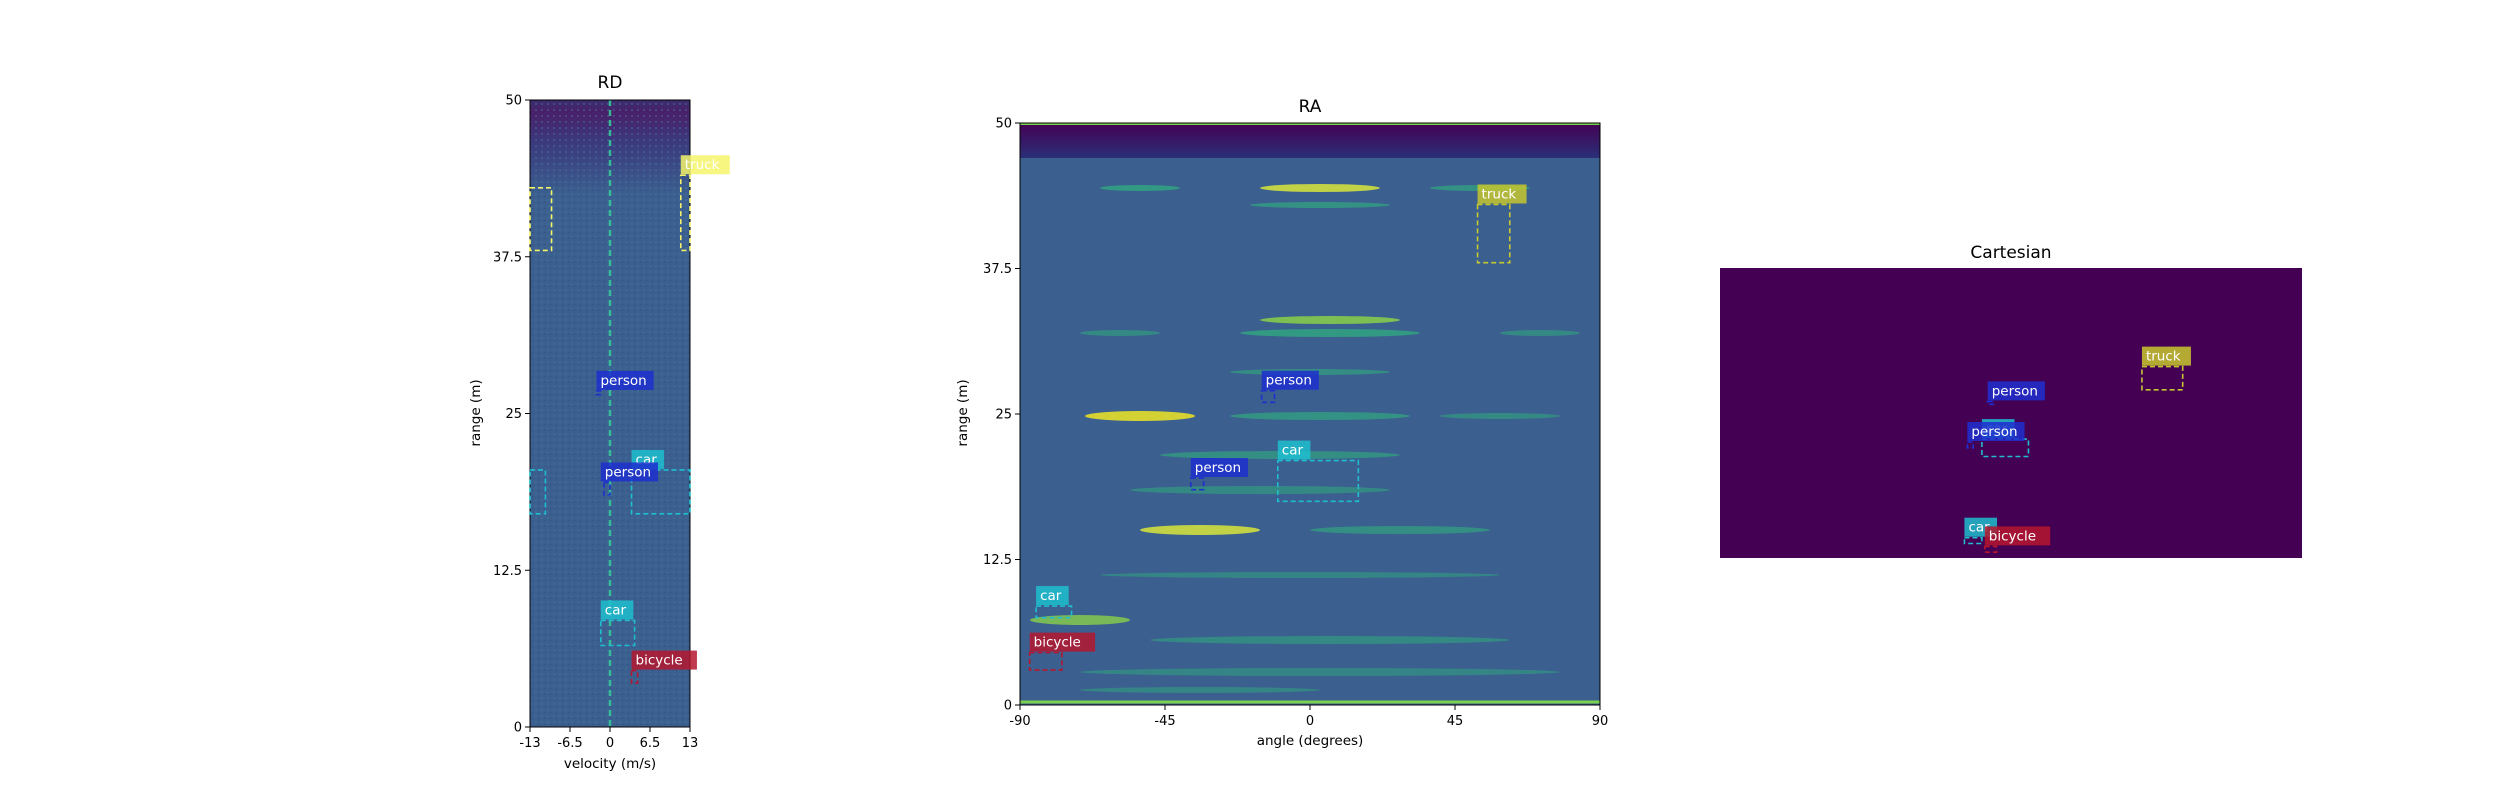 This screenshot has width=2500, height=800. I want to click on ra-xtick-label: -90, so click(1019, 721).